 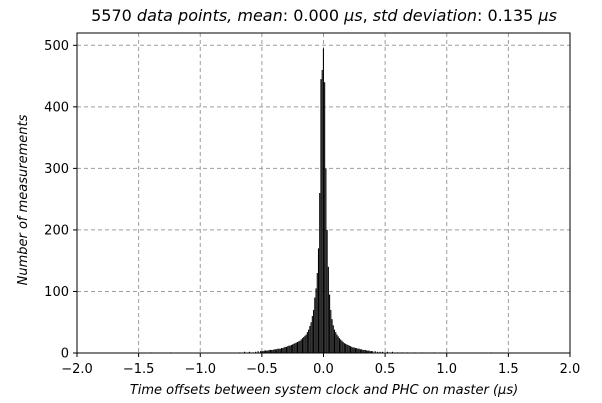 What do you see at coordinates (508, 369) in the screenshot?
I see `x-tick-label: 1.5` at bounding box center [508, 369].